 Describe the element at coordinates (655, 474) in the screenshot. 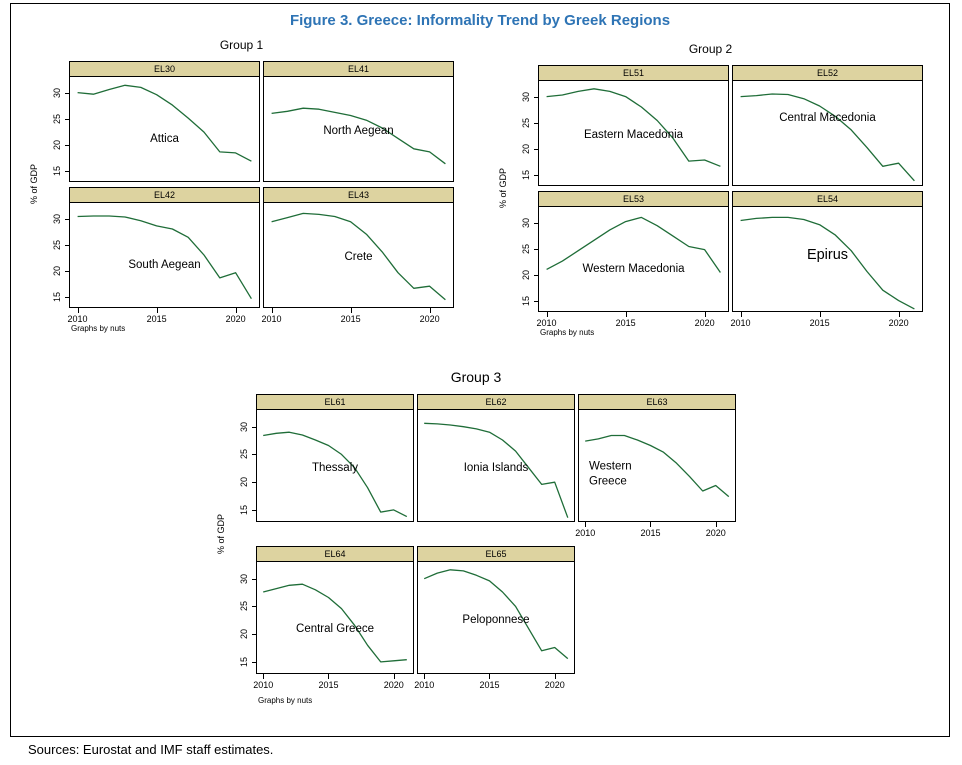

I see `line-plot: Western Greece 2010 2015 2020` at that location.